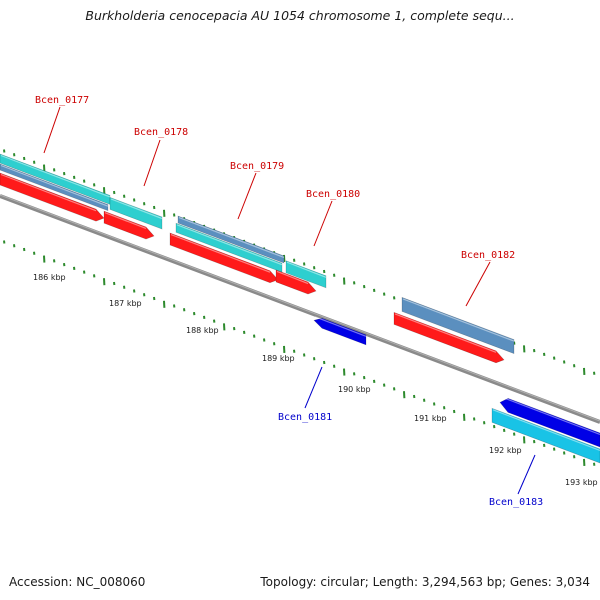 The height and width of the screenshot is (600, 600). Describe the element at coordinates (354, 389) in the screenshot. I see `kbp-tick-label: 190 kbp` at that location.